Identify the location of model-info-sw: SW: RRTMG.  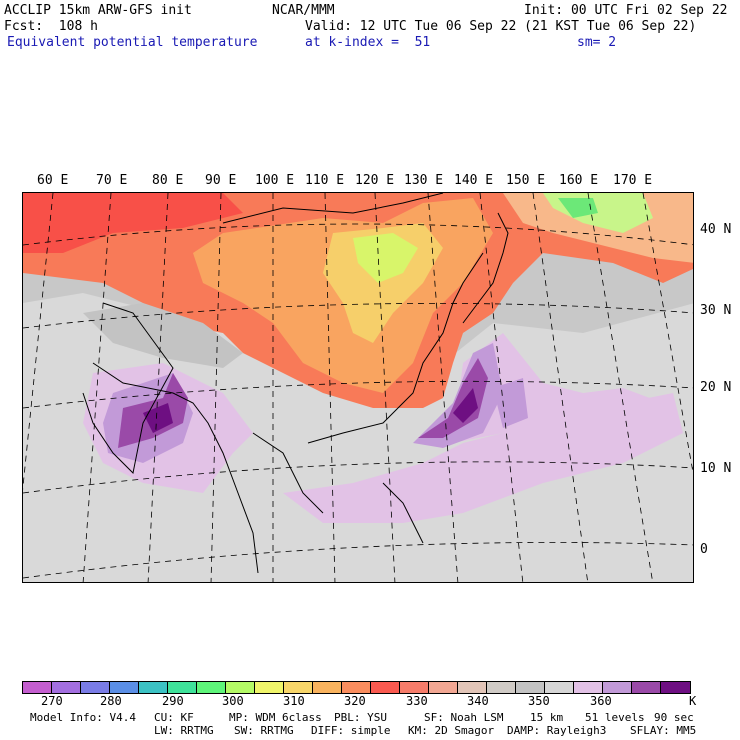
(264, 730).